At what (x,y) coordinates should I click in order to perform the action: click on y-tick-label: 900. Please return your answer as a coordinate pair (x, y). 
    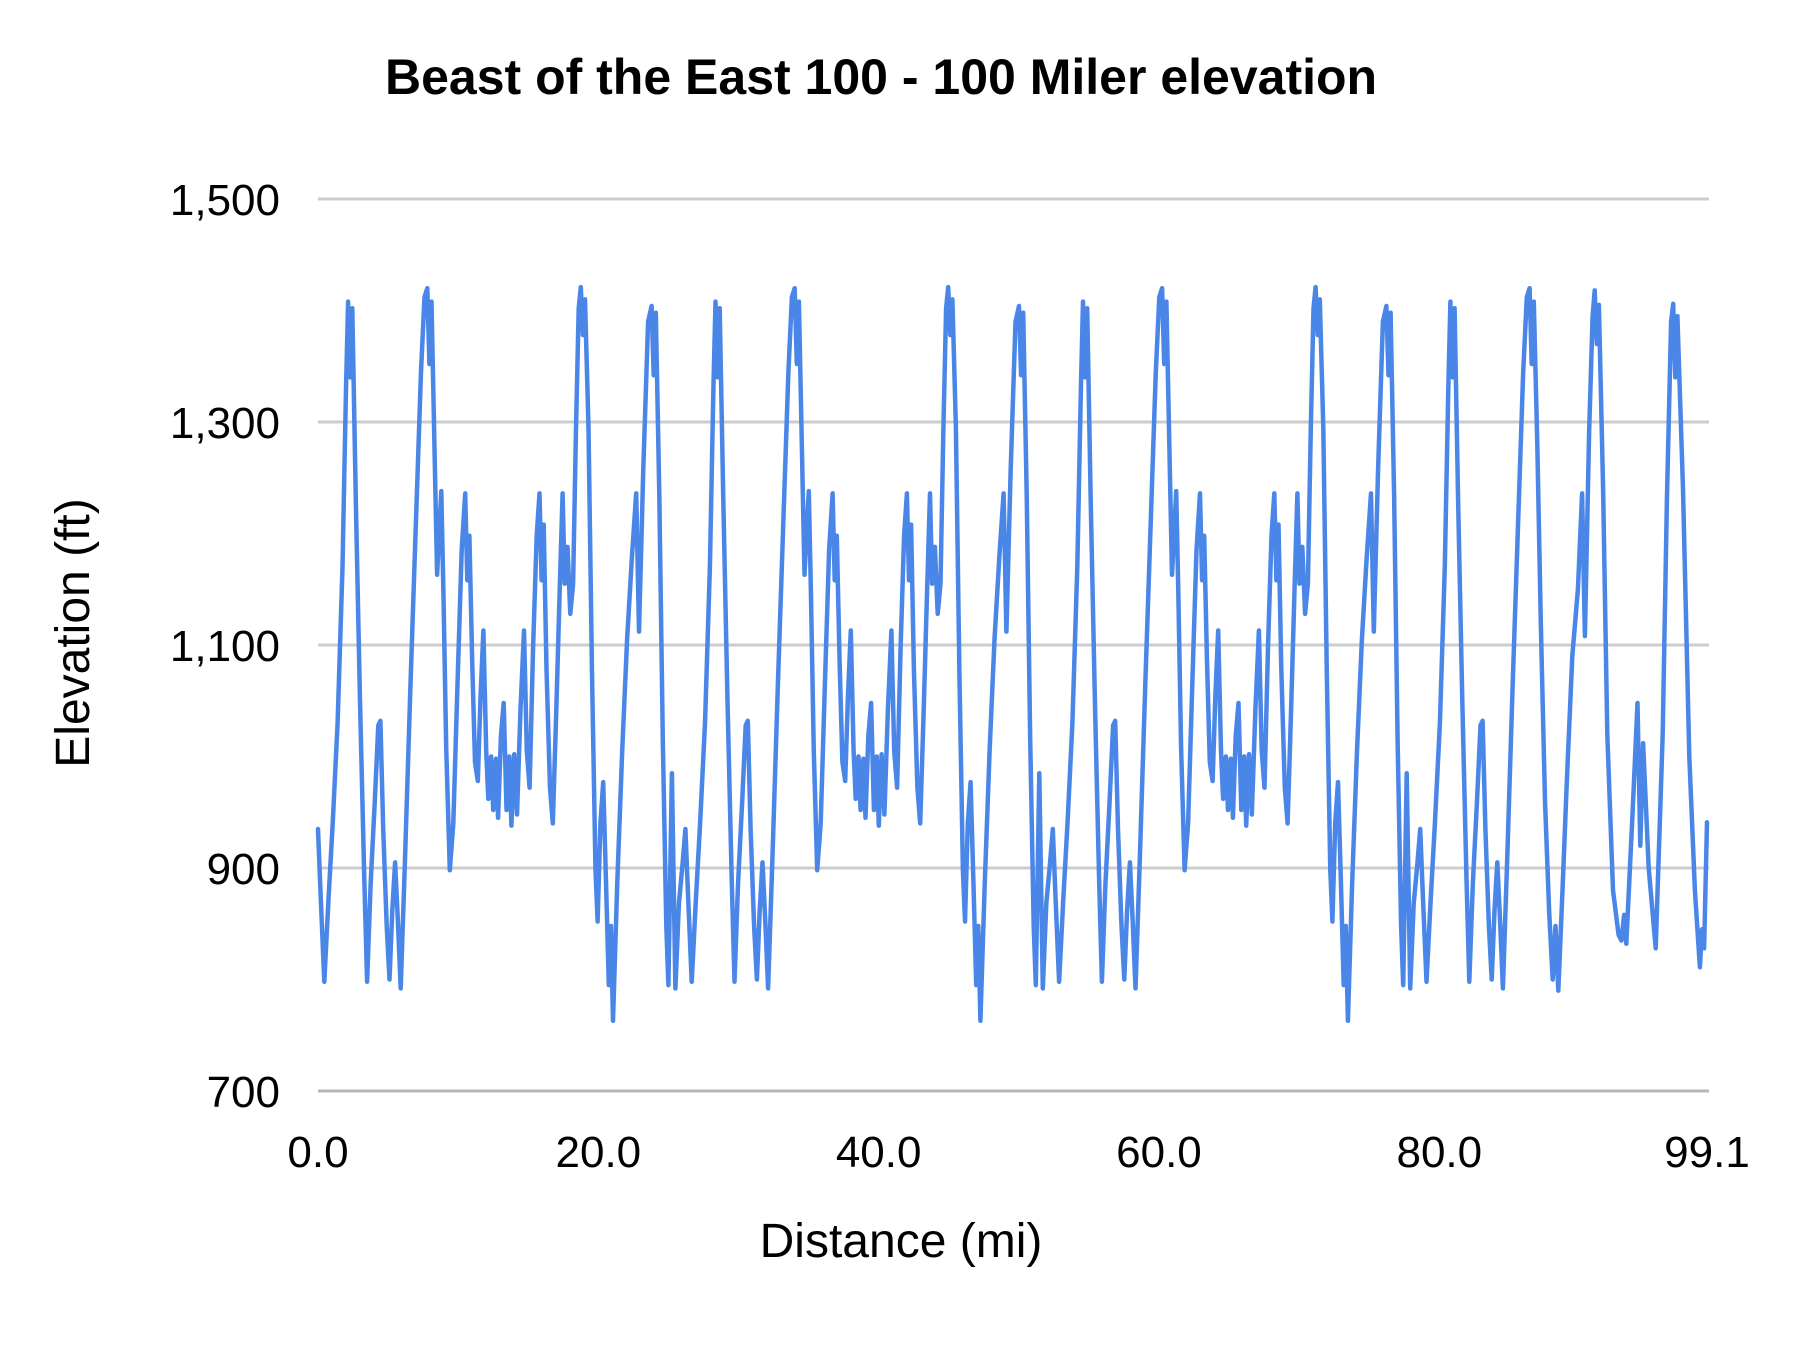
    Looking at the image, I should click on (243, 869).